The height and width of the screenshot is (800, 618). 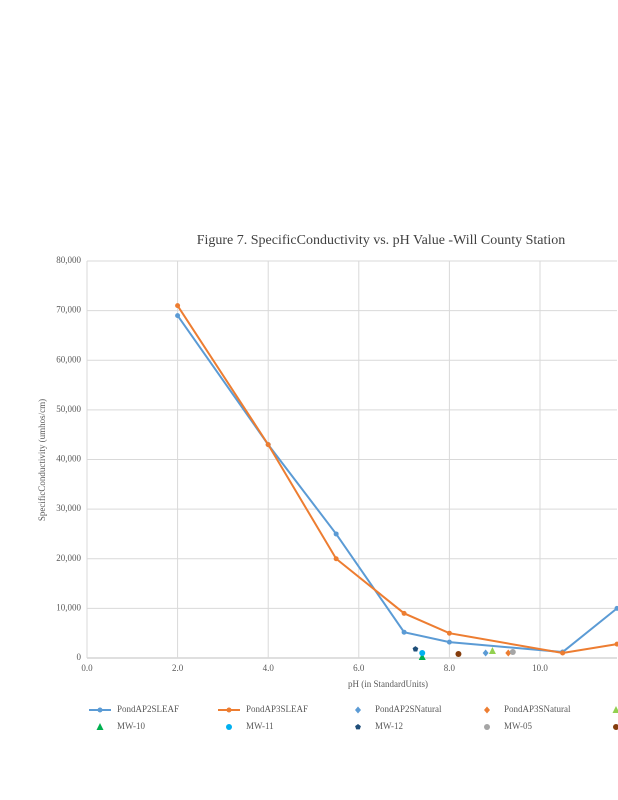 I want to click on y-tick-label: 50,000, so click(x=68, y=409).